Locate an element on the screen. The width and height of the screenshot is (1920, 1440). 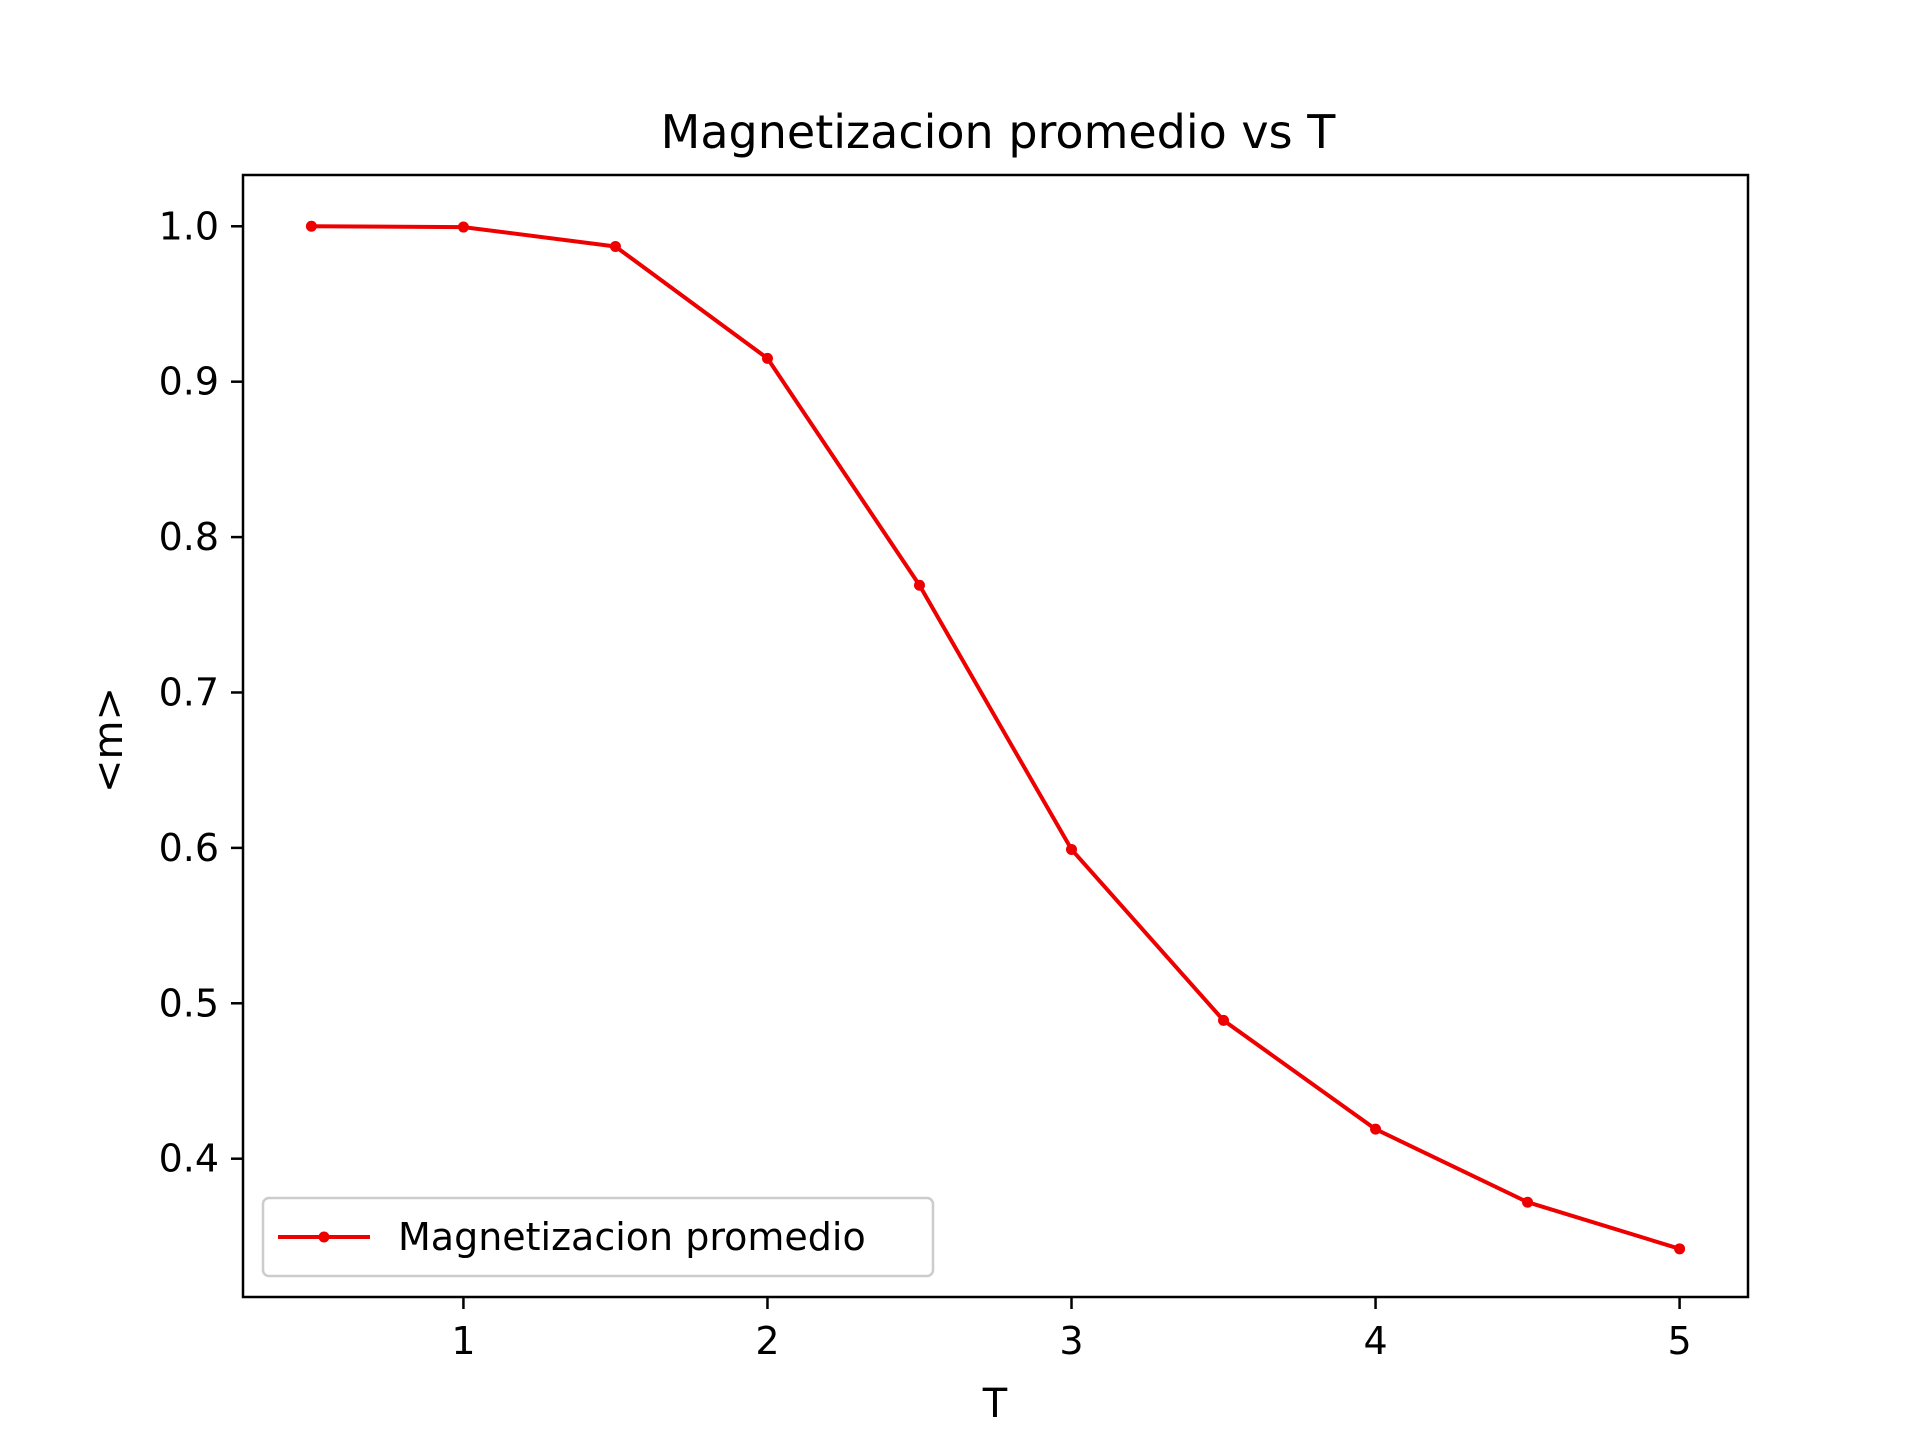
y-tick-label: 0.6 is located at coordinates (189, 848).